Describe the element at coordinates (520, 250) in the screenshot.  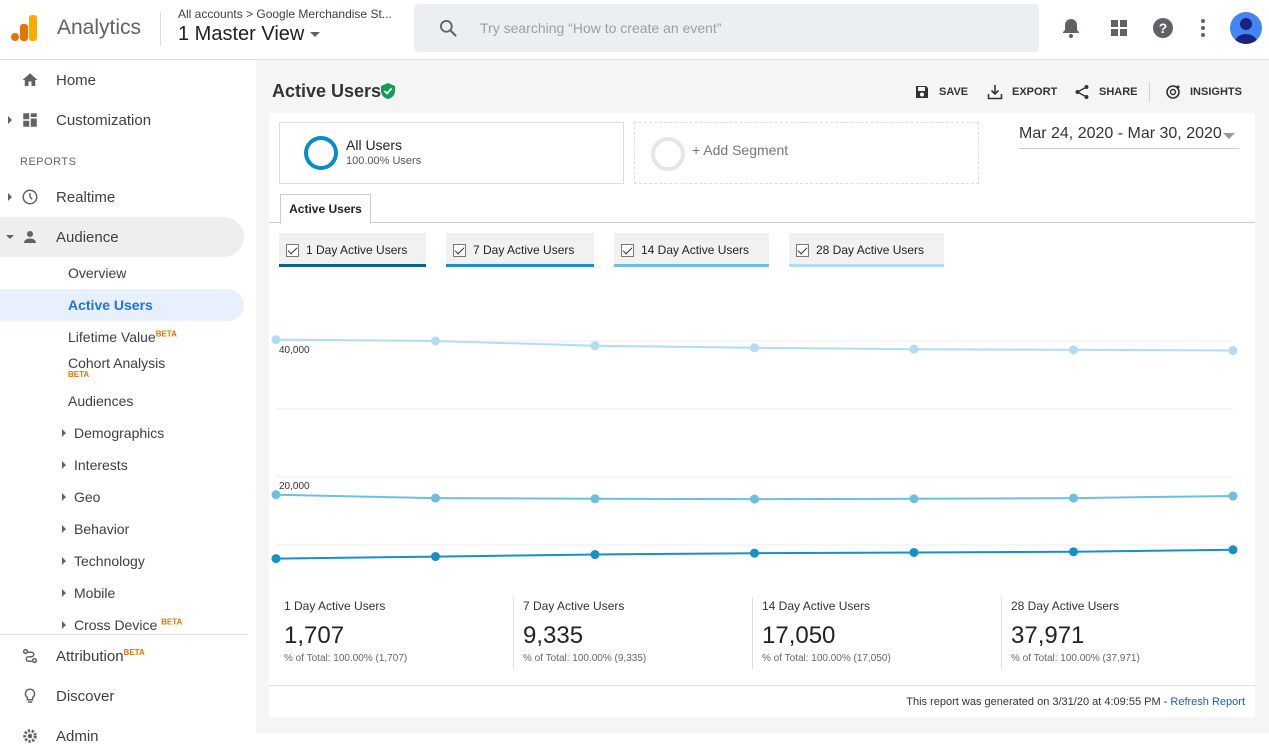
I see `metric-toggle-7-day: 7 Day Active Users` at that location.